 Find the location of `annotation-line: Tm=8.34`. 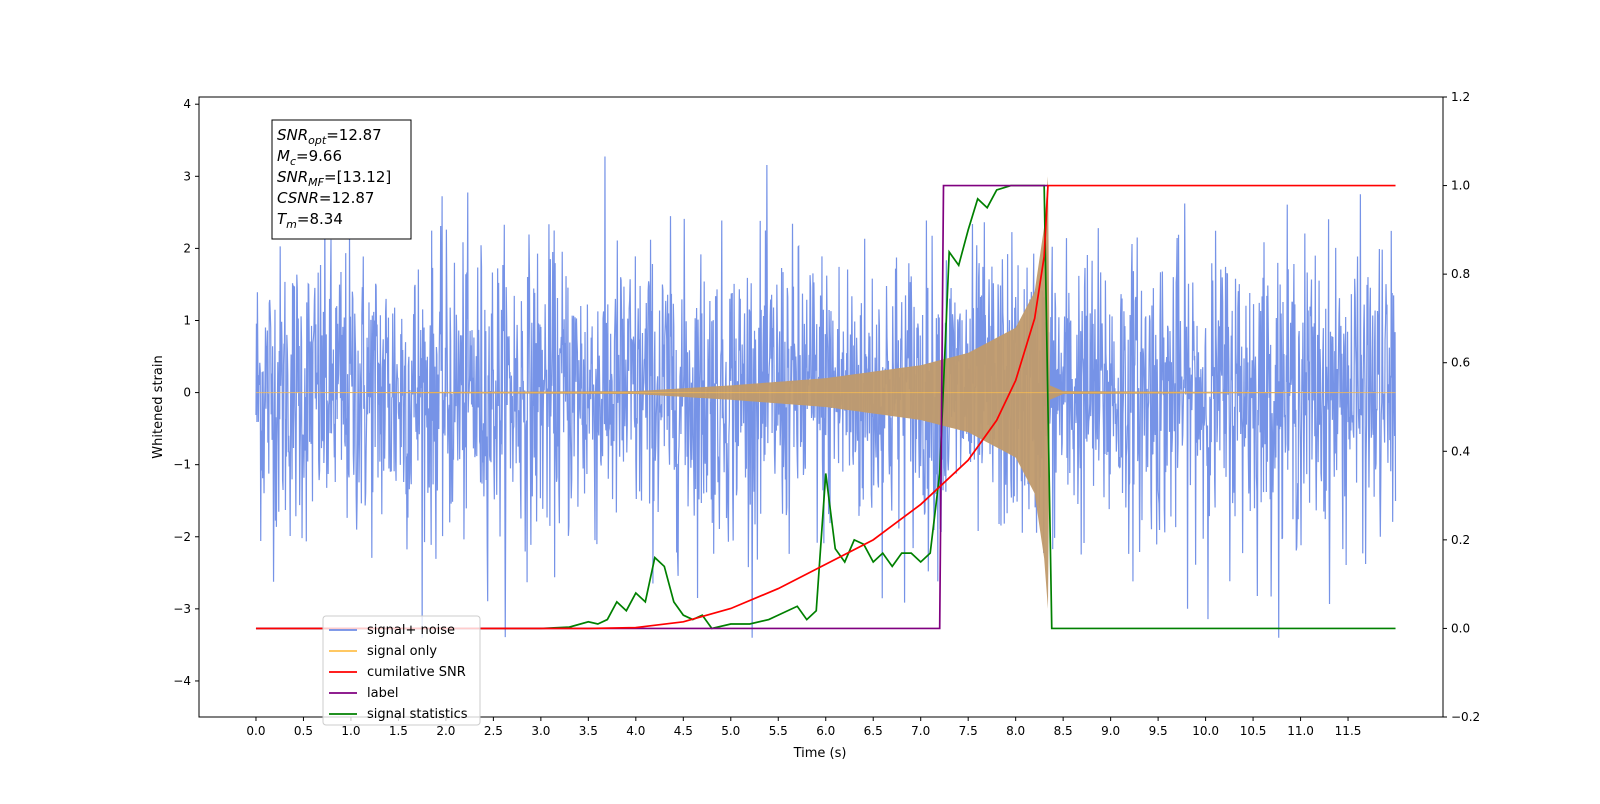

annotation-line: Tm=8.34 is located at coordinates (310, 220).